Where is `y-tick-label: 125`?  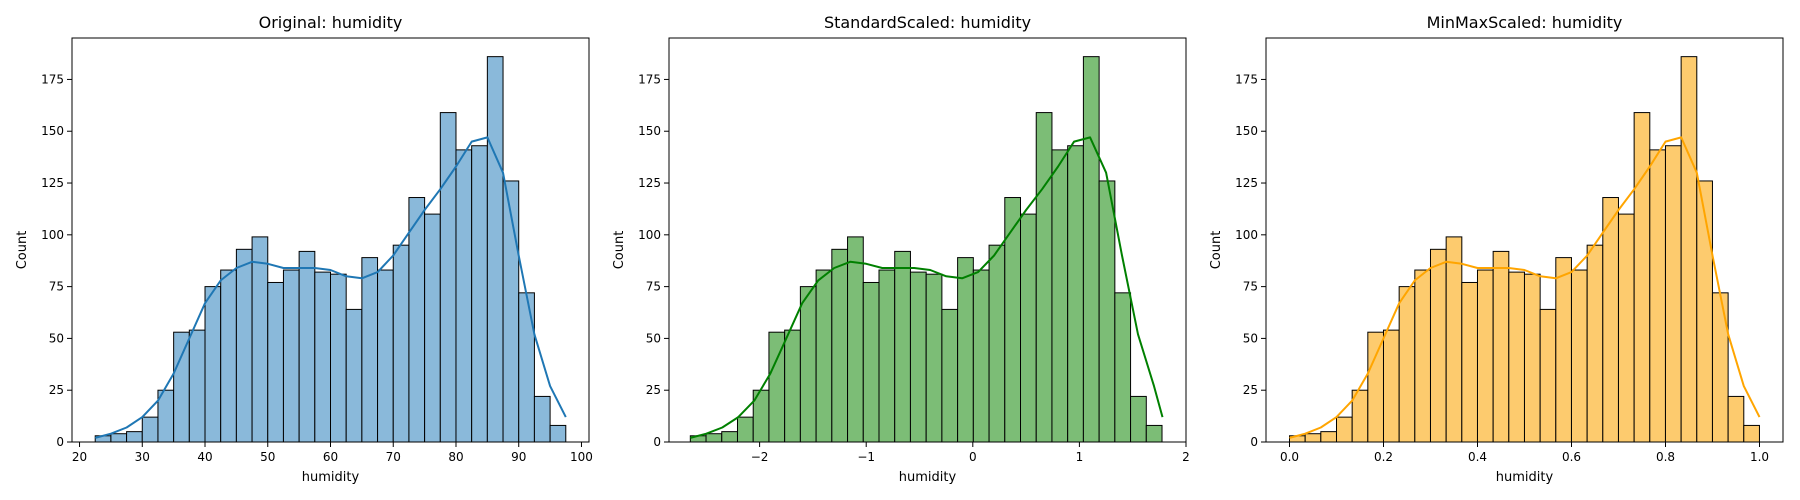 y-tick-label: 125 is located at coordinates (1246, 183).